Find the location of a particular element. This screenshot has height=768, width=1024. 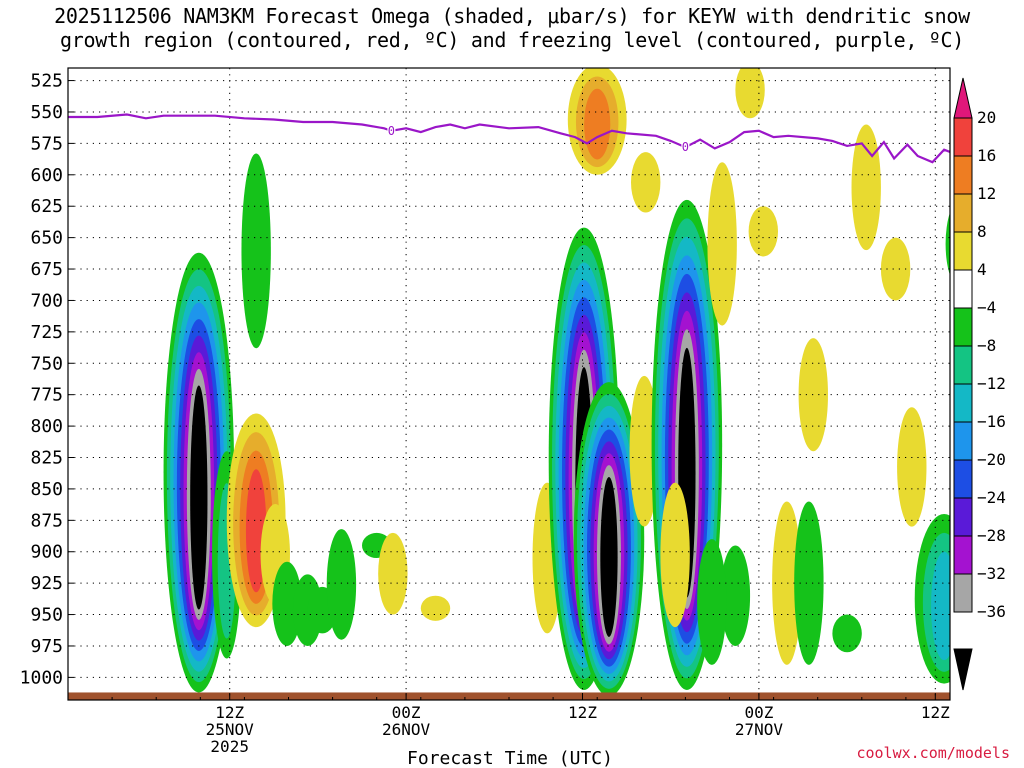

credit-text: coolwx.com/models is located at coordinates (933, 753).